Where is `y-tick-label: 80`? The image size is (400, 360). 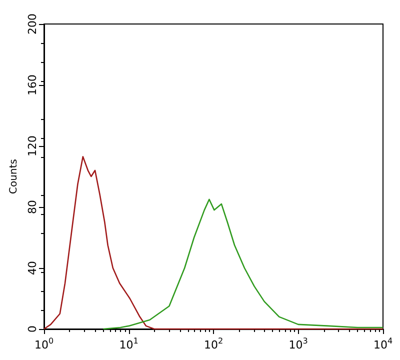 y-tick-label: 80 is located at coordinates (32, 207).